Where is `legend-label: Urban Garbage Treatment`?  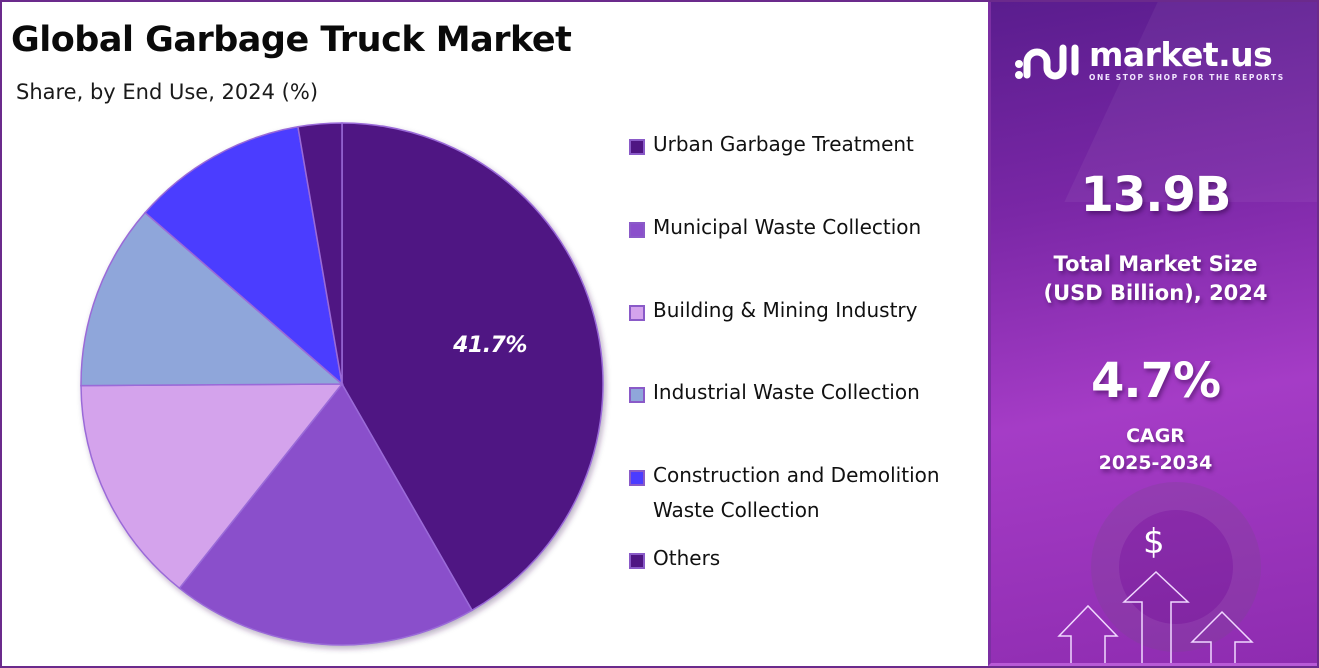 legend-label: Urban Garbage Treatment is located at coordinates (783, 144).